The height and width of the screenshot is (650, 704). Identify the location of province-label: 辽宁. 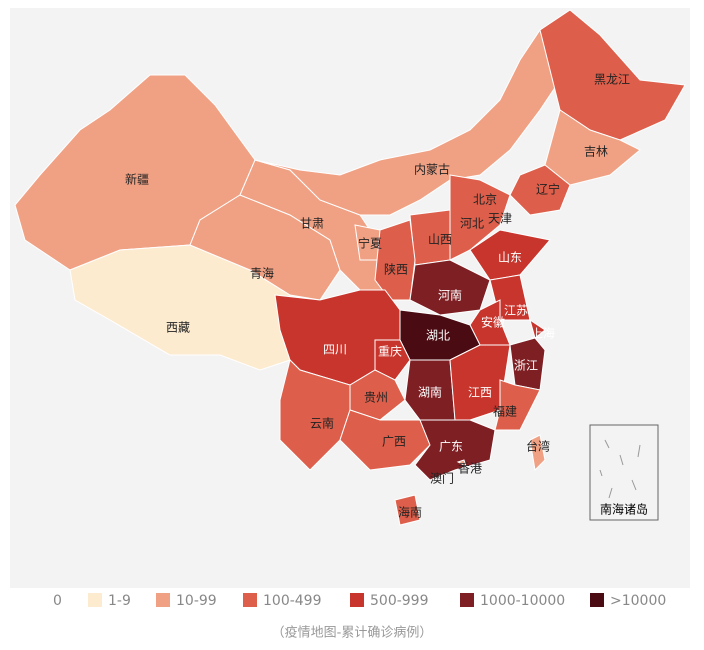
(548, 189).